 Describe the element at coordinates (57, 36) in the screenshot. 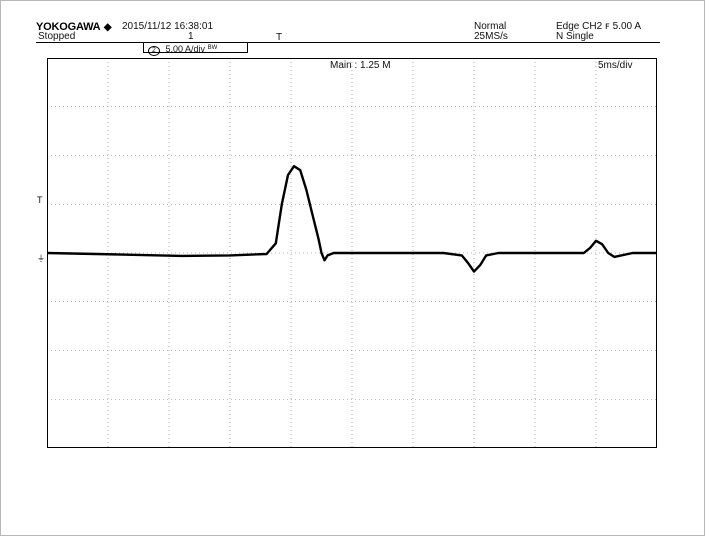

I see `run-status: Stopped` at that location.